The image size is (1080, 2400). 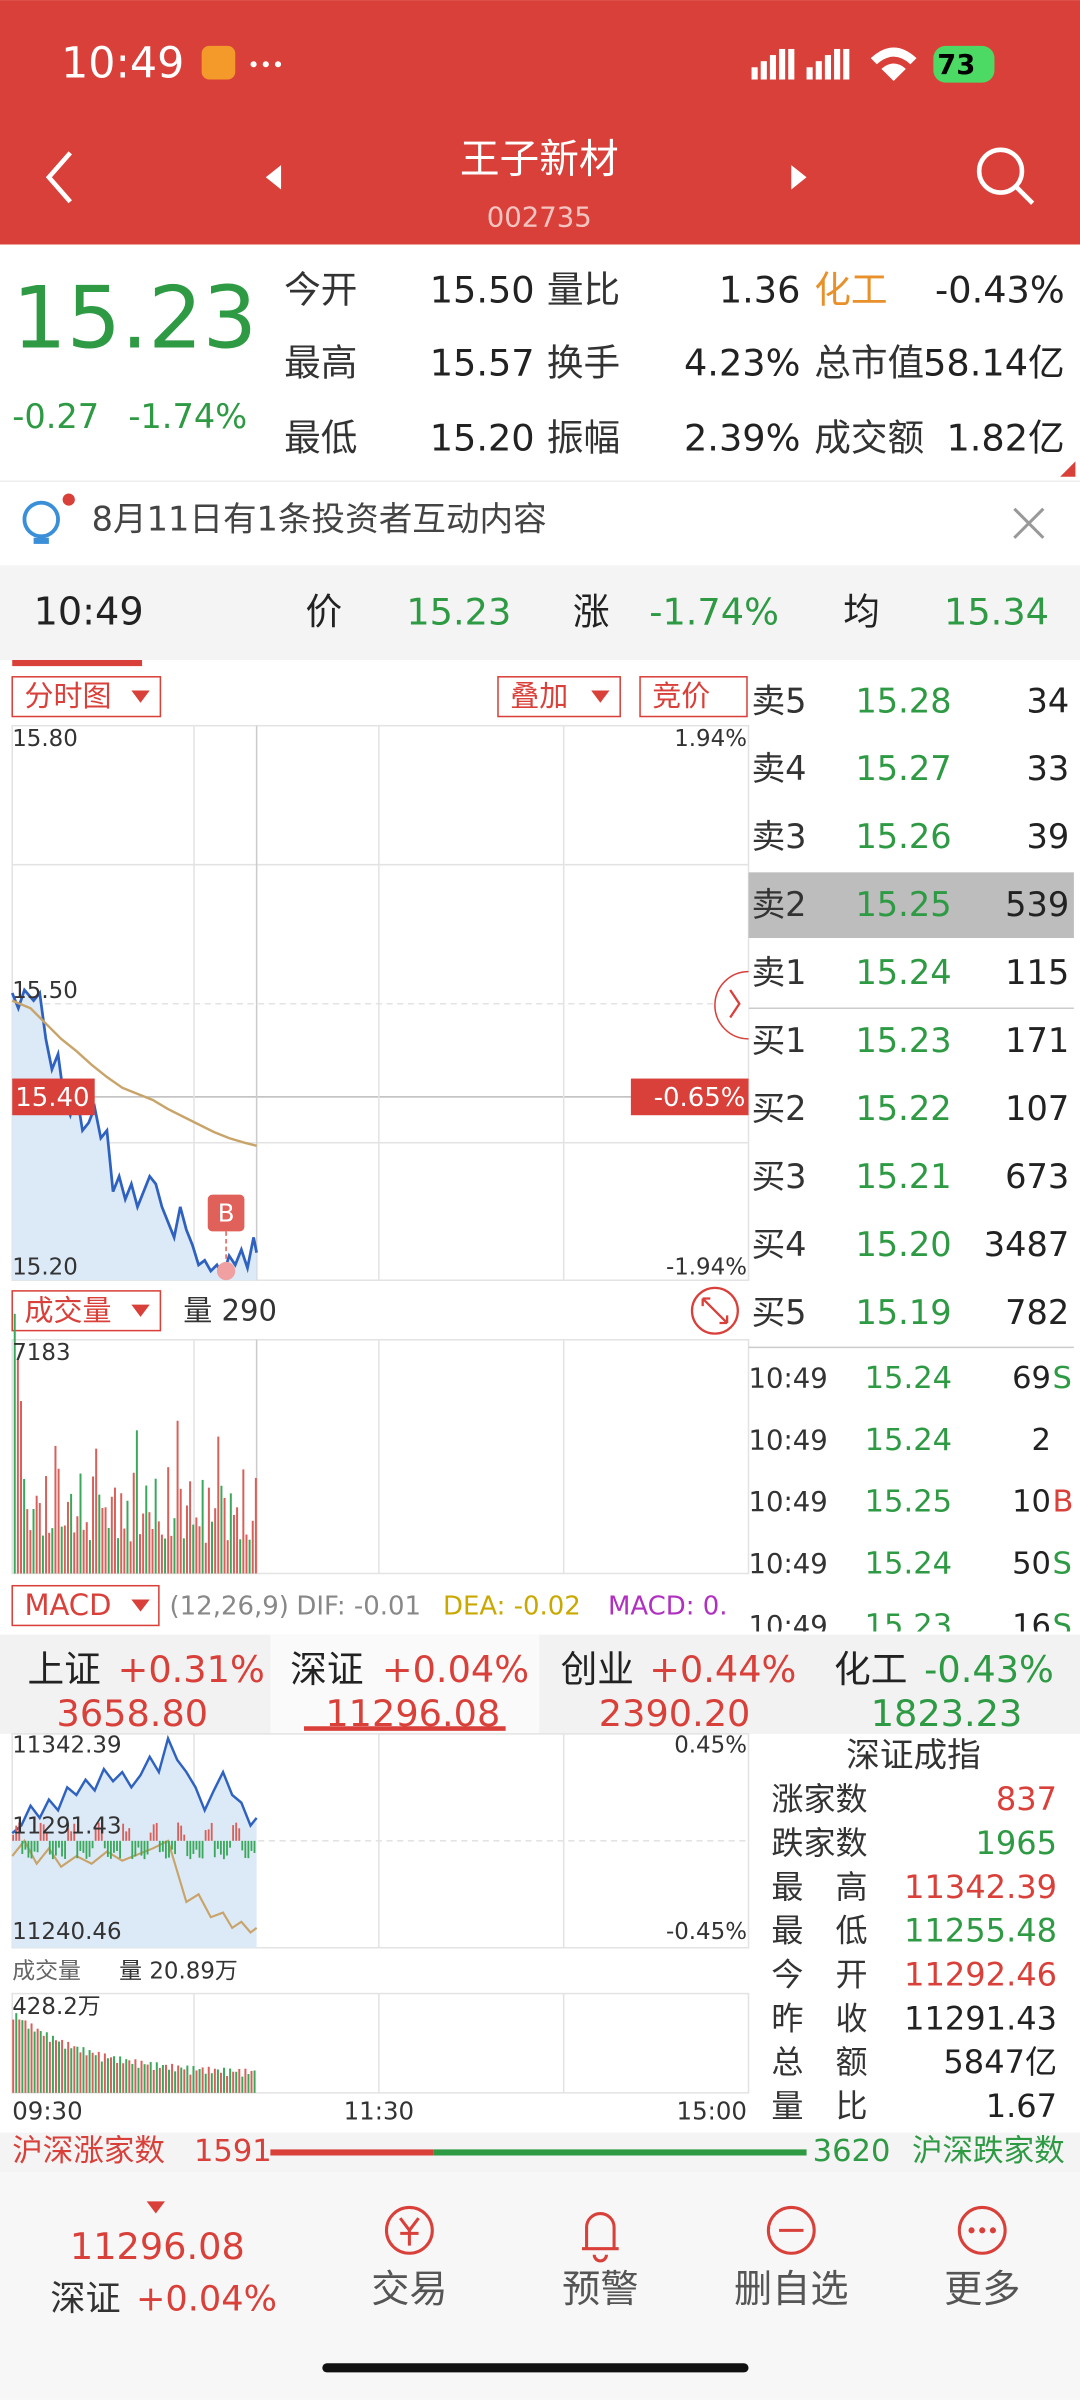 What do you see at coordinates (996, 612) in the screenshot?
I see `ticker-avg: 15.34` at bounding box center [996, 612].